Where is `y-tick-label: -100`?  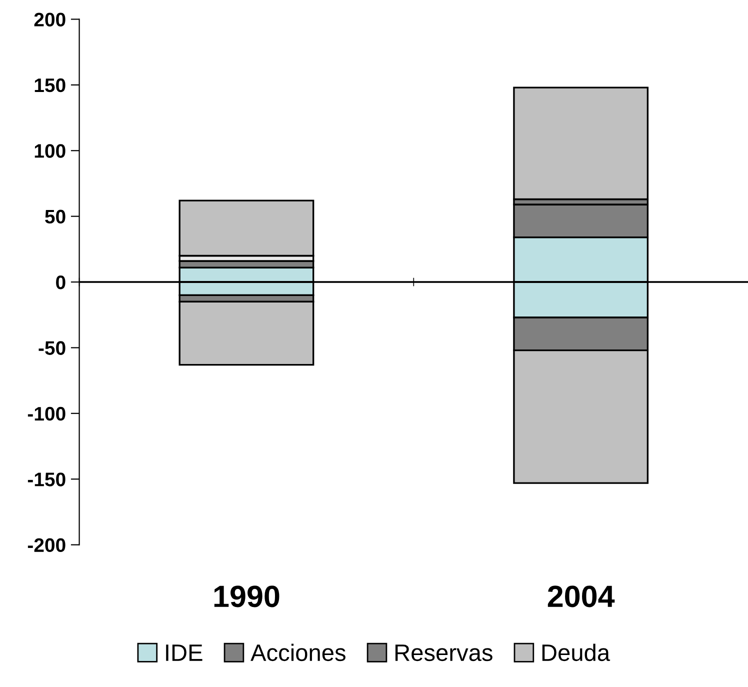 y-tick-label: -100 is located at coordinates (47, 413).